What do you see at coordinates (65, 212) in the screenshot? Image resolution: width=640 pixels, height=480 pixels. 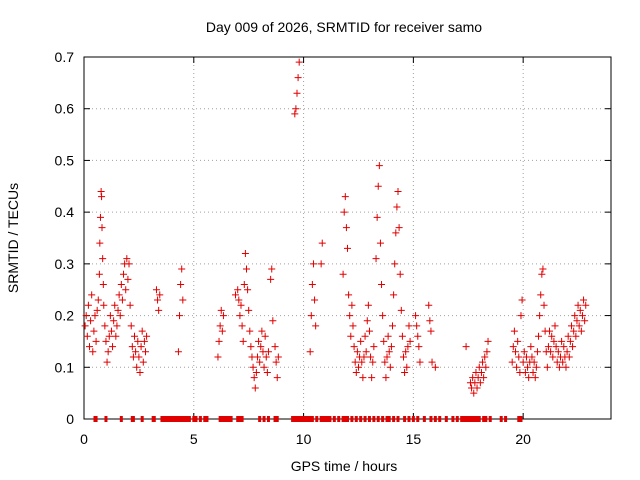 I see `y-tick-label: 0.4` at bounding box center [65, 212].